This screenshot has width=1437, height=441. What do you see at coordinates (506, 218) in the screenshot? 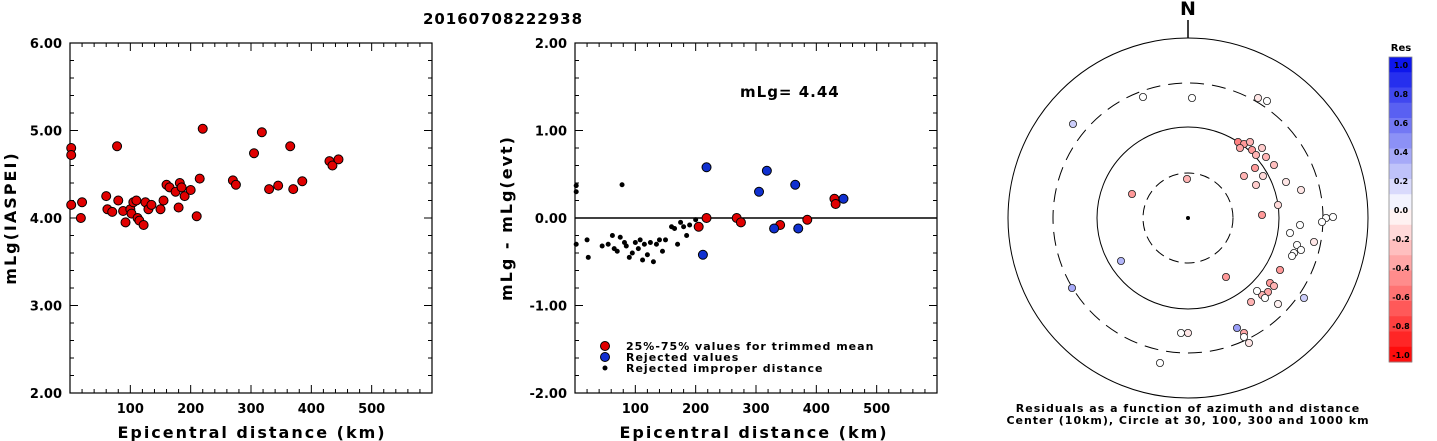
I see `mid-y-label: mLg - mLg(evt)` at bounding box center [506, 218].